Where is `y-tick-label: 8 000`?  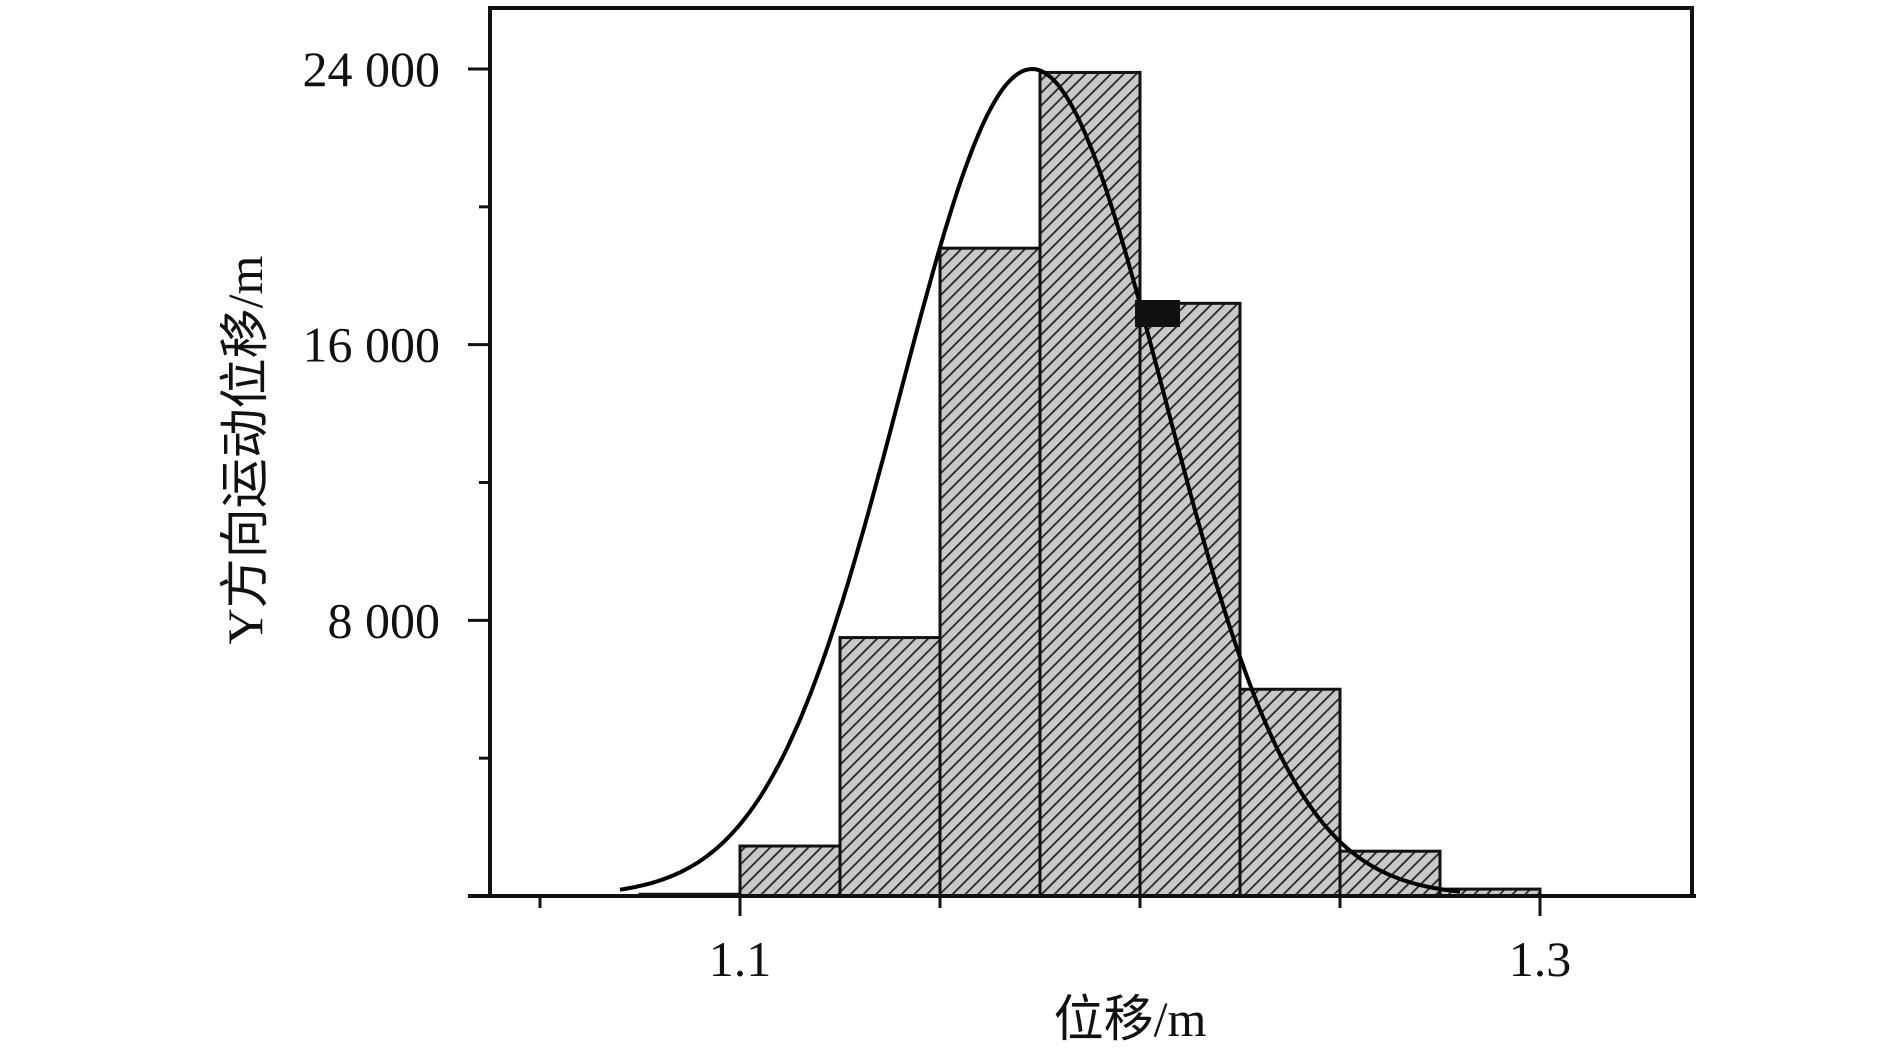 y-tick-label: 8 000 is located at coordinates (384, 620).